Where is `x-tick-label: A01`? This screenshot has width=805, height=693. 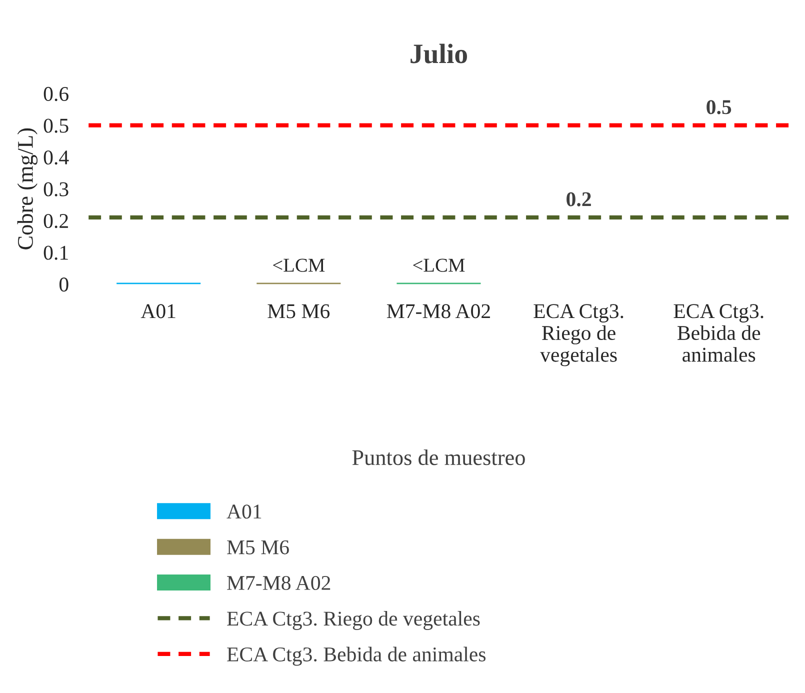 x-tick-label: A01 is located at coordinates (158, 311).